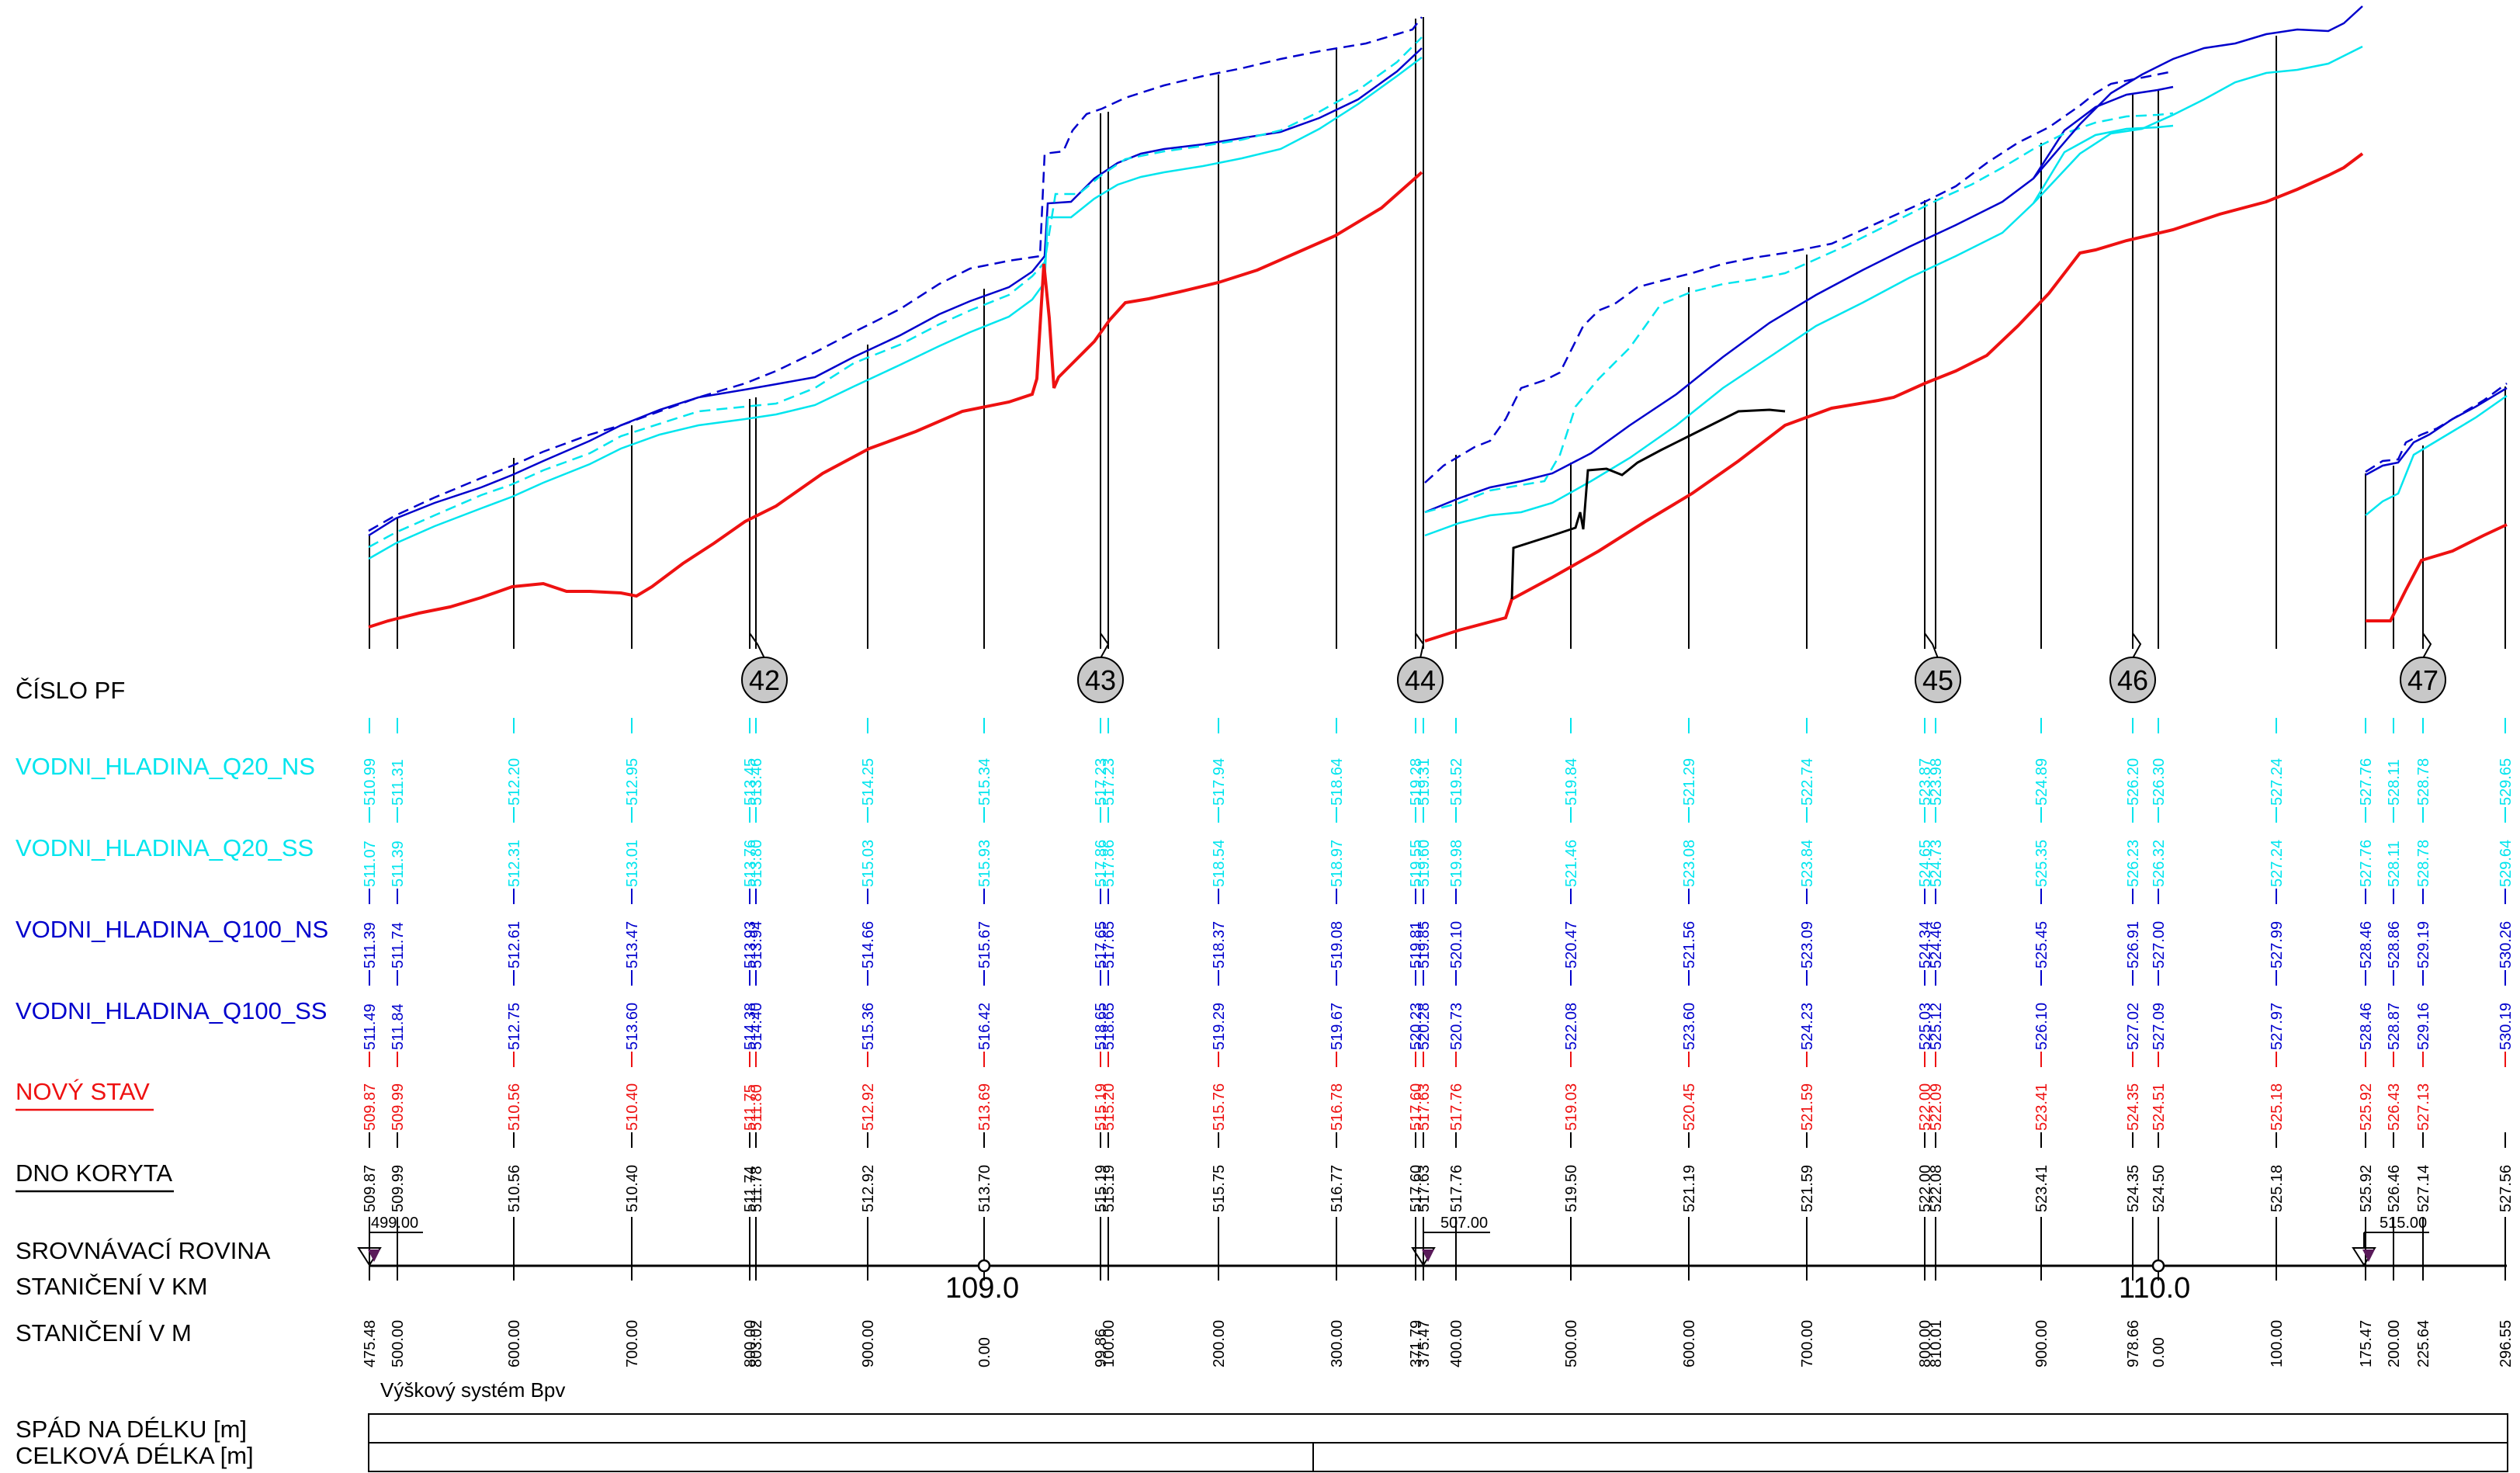  Describe the element at coordinates (1926, 945) in the screenshot. I see `q100-ns-value: 524.34` at that location.